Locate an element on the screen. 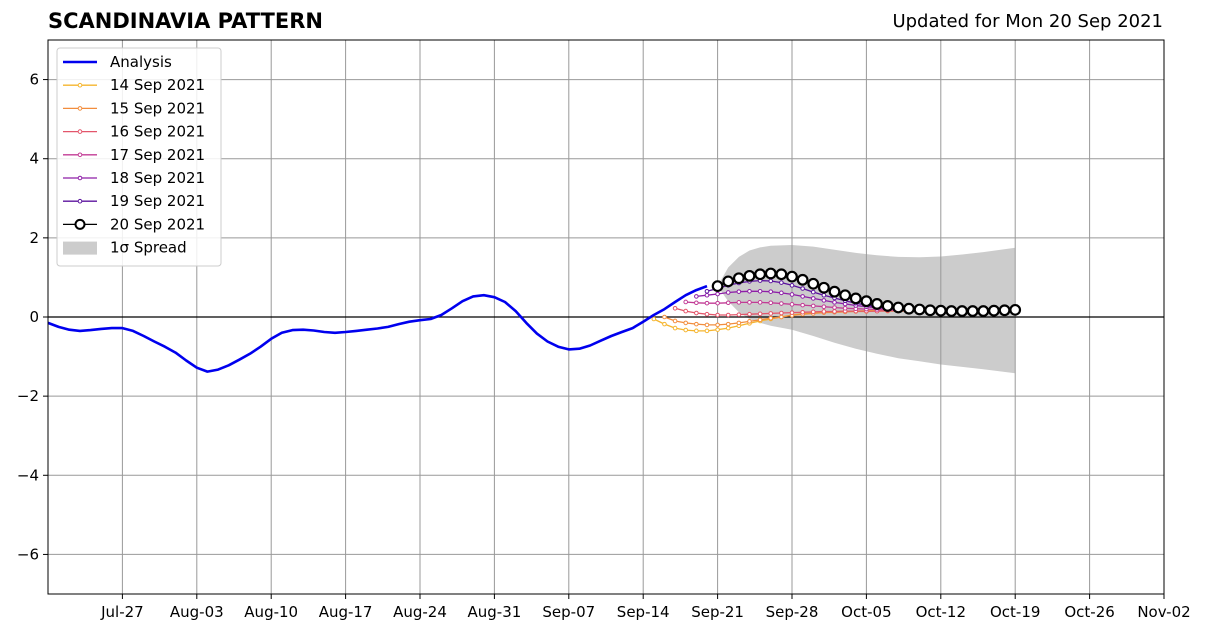 This screenshot has width=1205, height=633. x-tick-label: Nov-02 is located at coordinates (1163, 612).